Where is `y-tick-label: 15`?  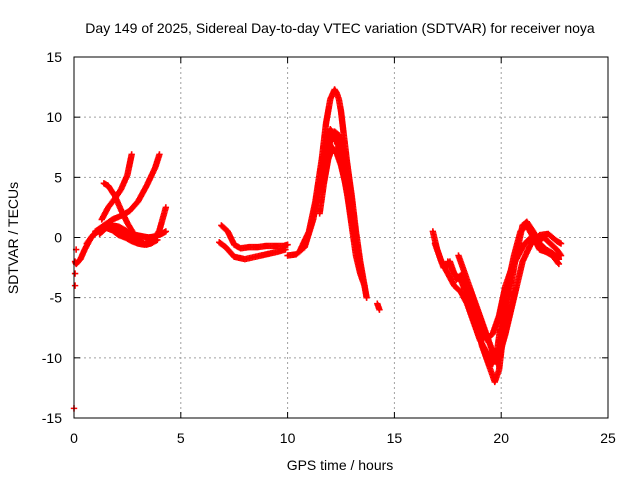 y-tick-label: 15 is located at coordinates (54, 57).